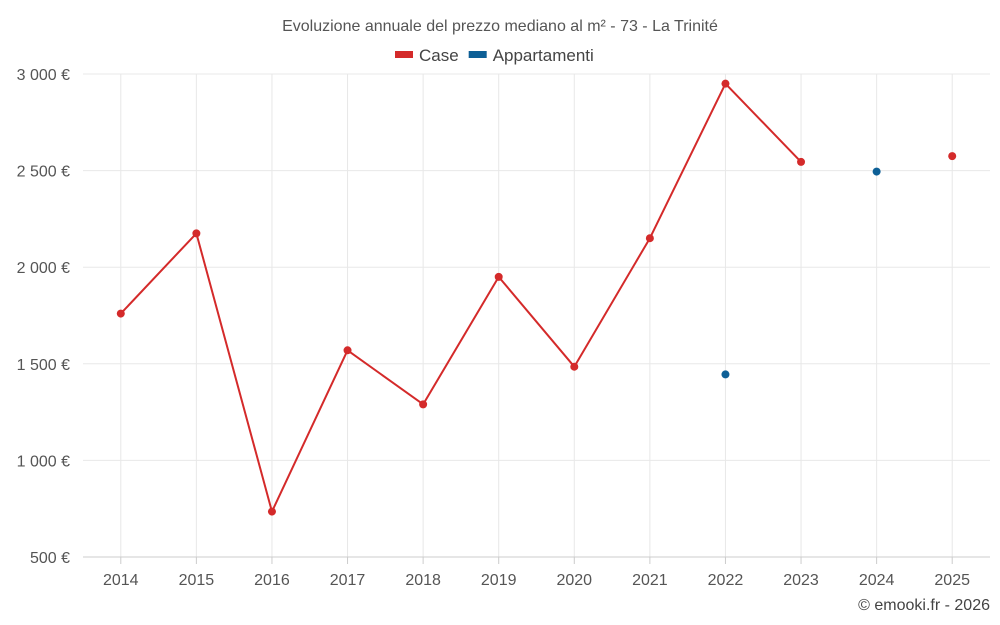 Image resolution: width=1000 pixels, height=625 pixels. I want to click on x-tick-label: 2023, so click(801, 580).